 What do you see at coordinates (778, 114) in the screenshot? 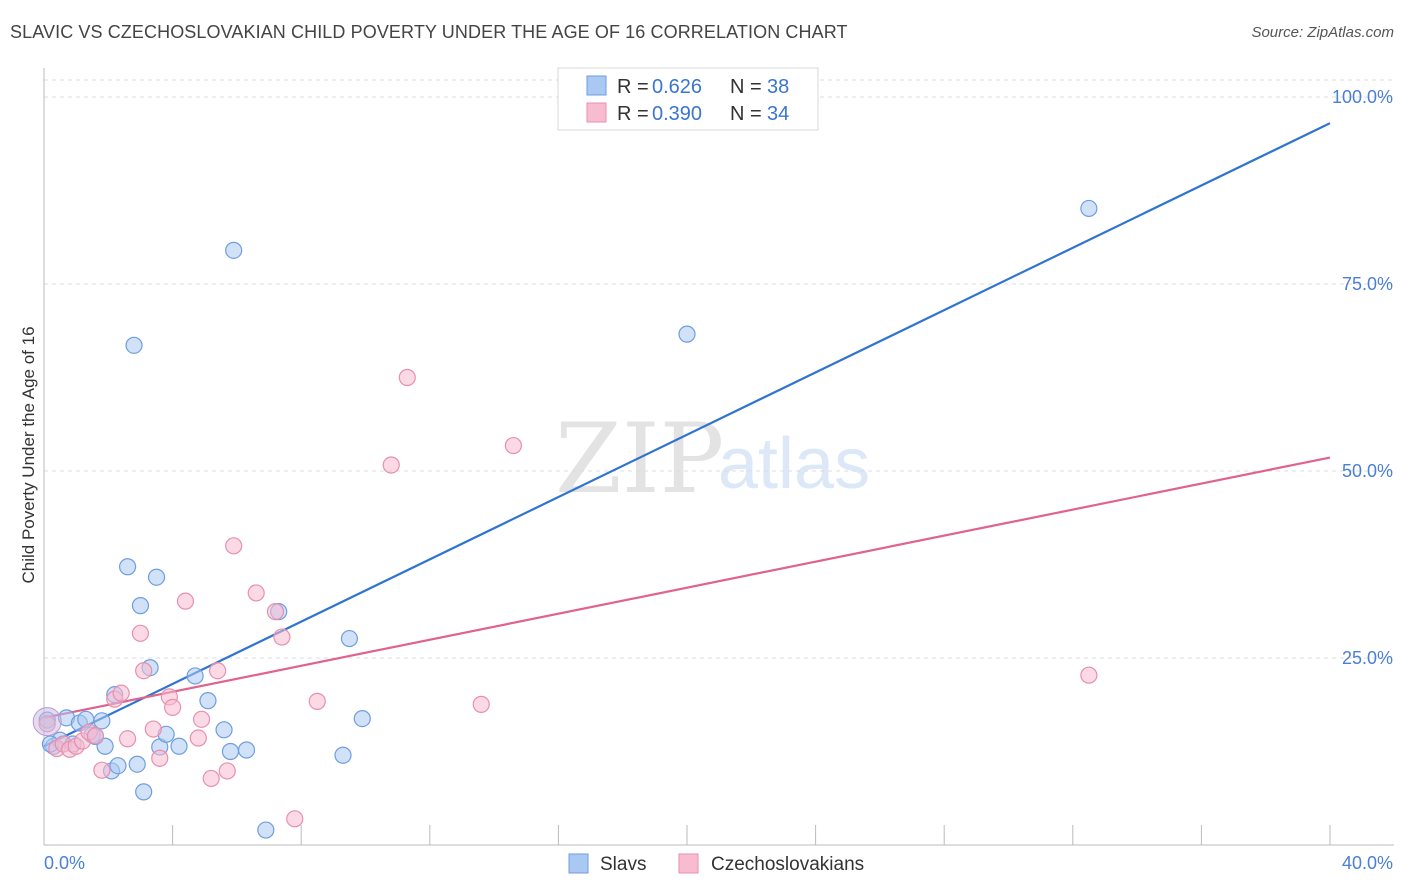
I see `legend-n-value-czechoslovakians: 34` at bounding box center [778, 114].